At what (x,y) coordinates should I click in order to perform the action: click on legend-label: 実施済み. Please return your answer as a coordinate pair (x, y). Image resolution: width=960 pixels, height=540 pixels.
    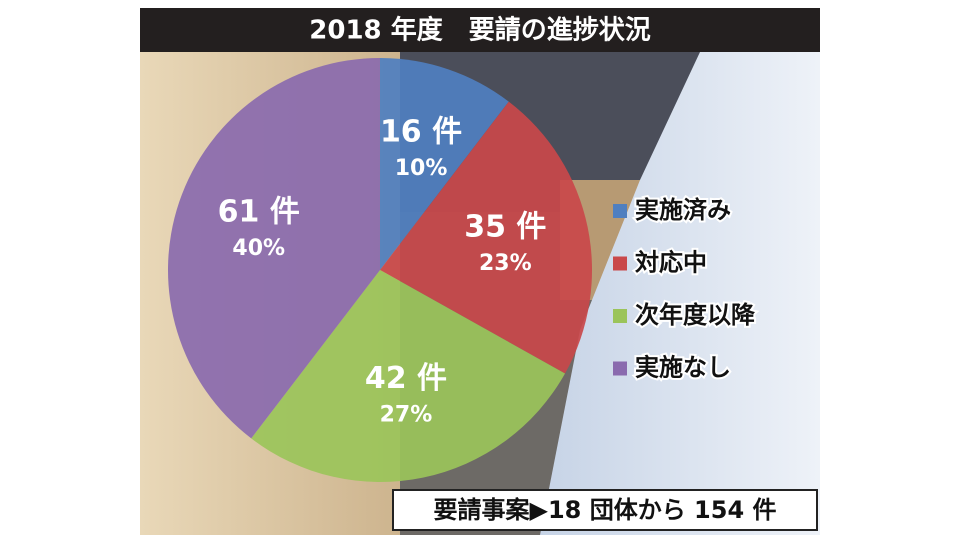
    Looking at the image, I should click on (683, 210).